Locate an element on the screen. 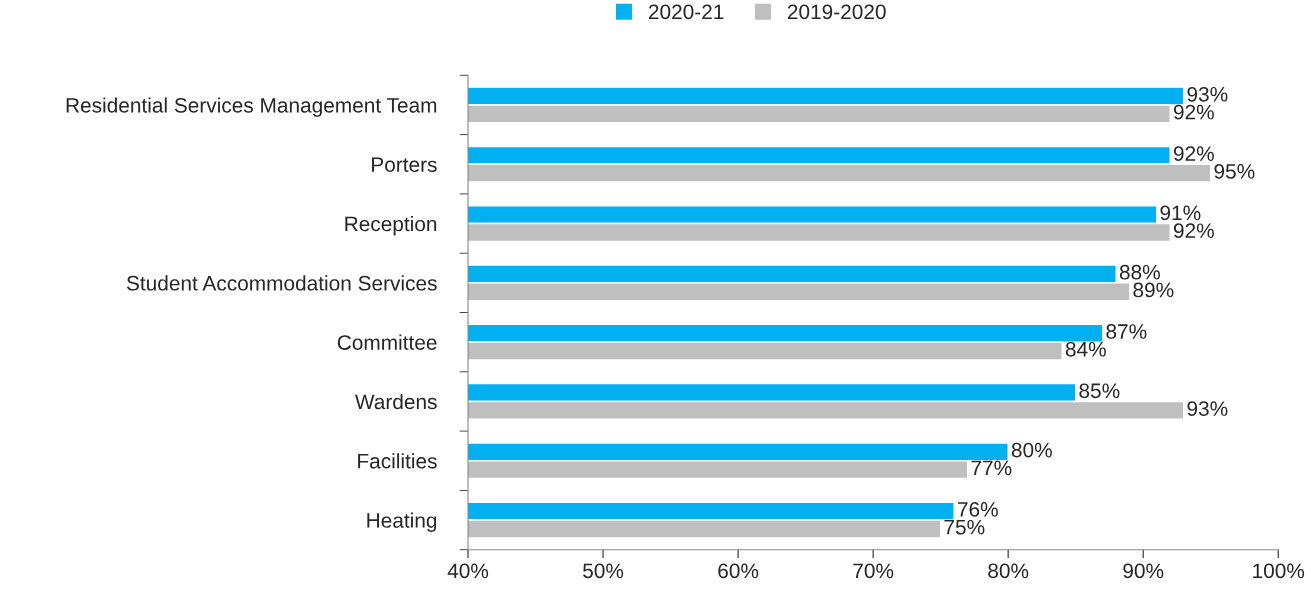  x-tick-label: 90% is located at coordinates (1143, 571).